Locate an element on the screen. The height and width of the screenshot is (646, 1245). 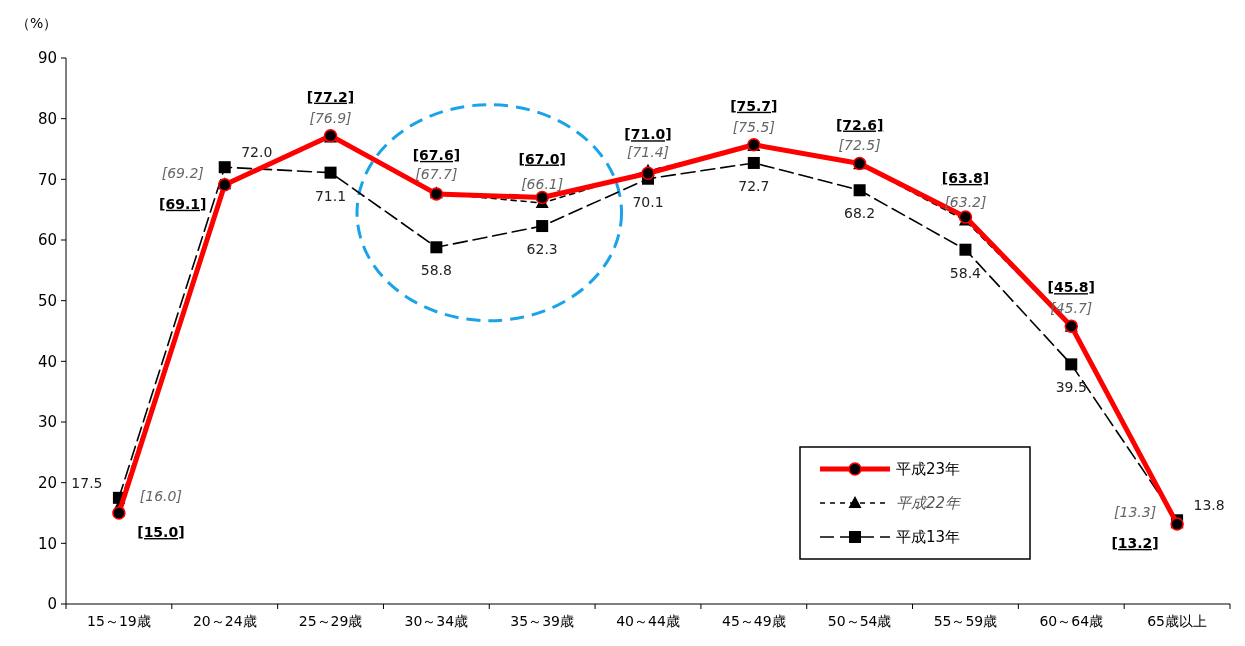
data-label: 62.3 is located at coordinates (542, 249).